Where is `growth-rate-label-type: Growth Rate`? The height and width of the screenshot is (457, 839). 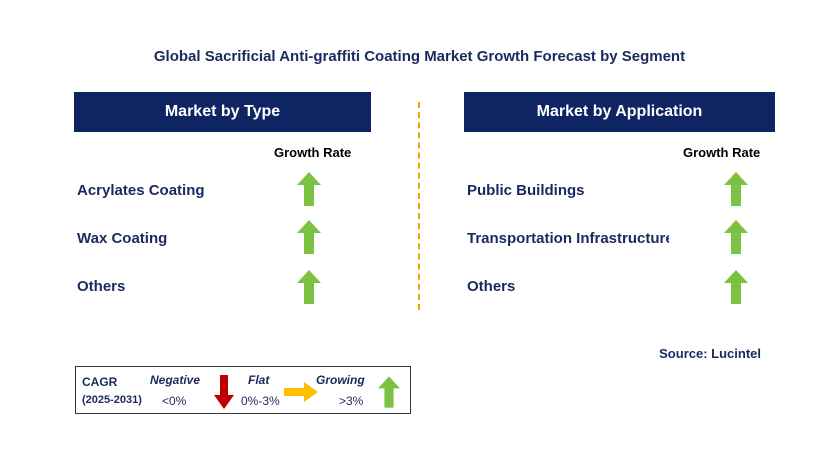 growth-rate-label-type: Growth Rate is located at coordinates (313, 152).